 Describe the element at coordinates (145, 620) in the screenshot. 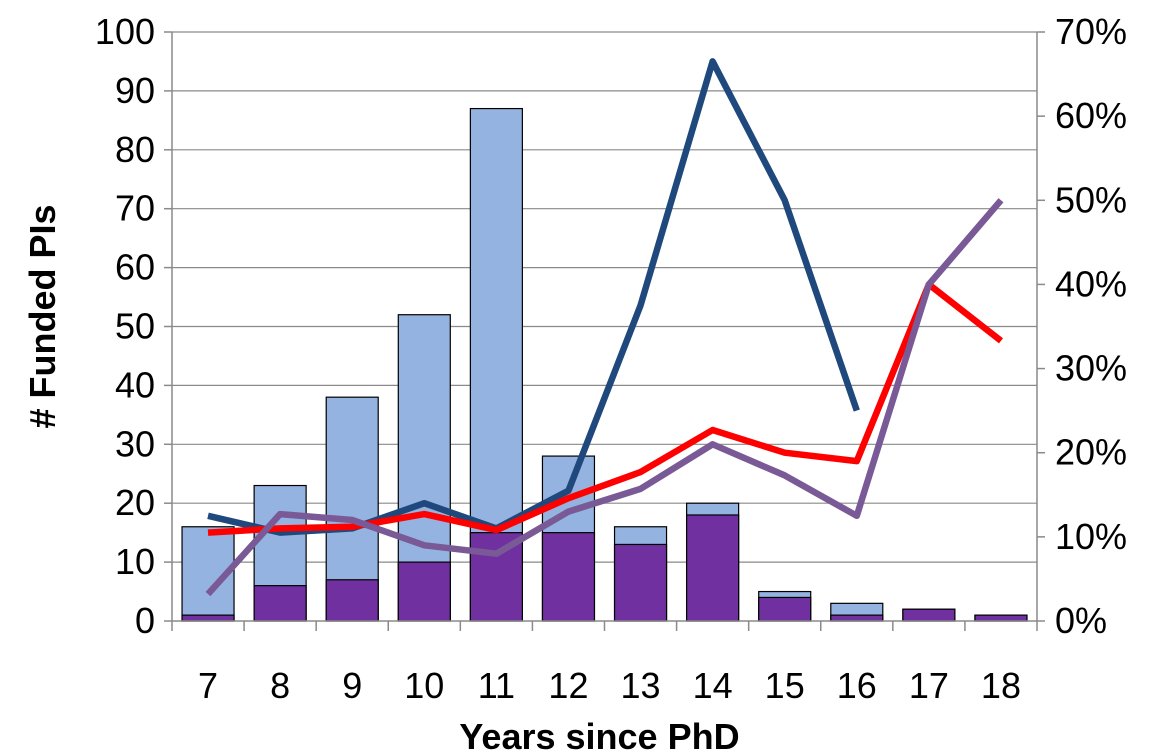

I see `y-tick-label: 0` at that location.